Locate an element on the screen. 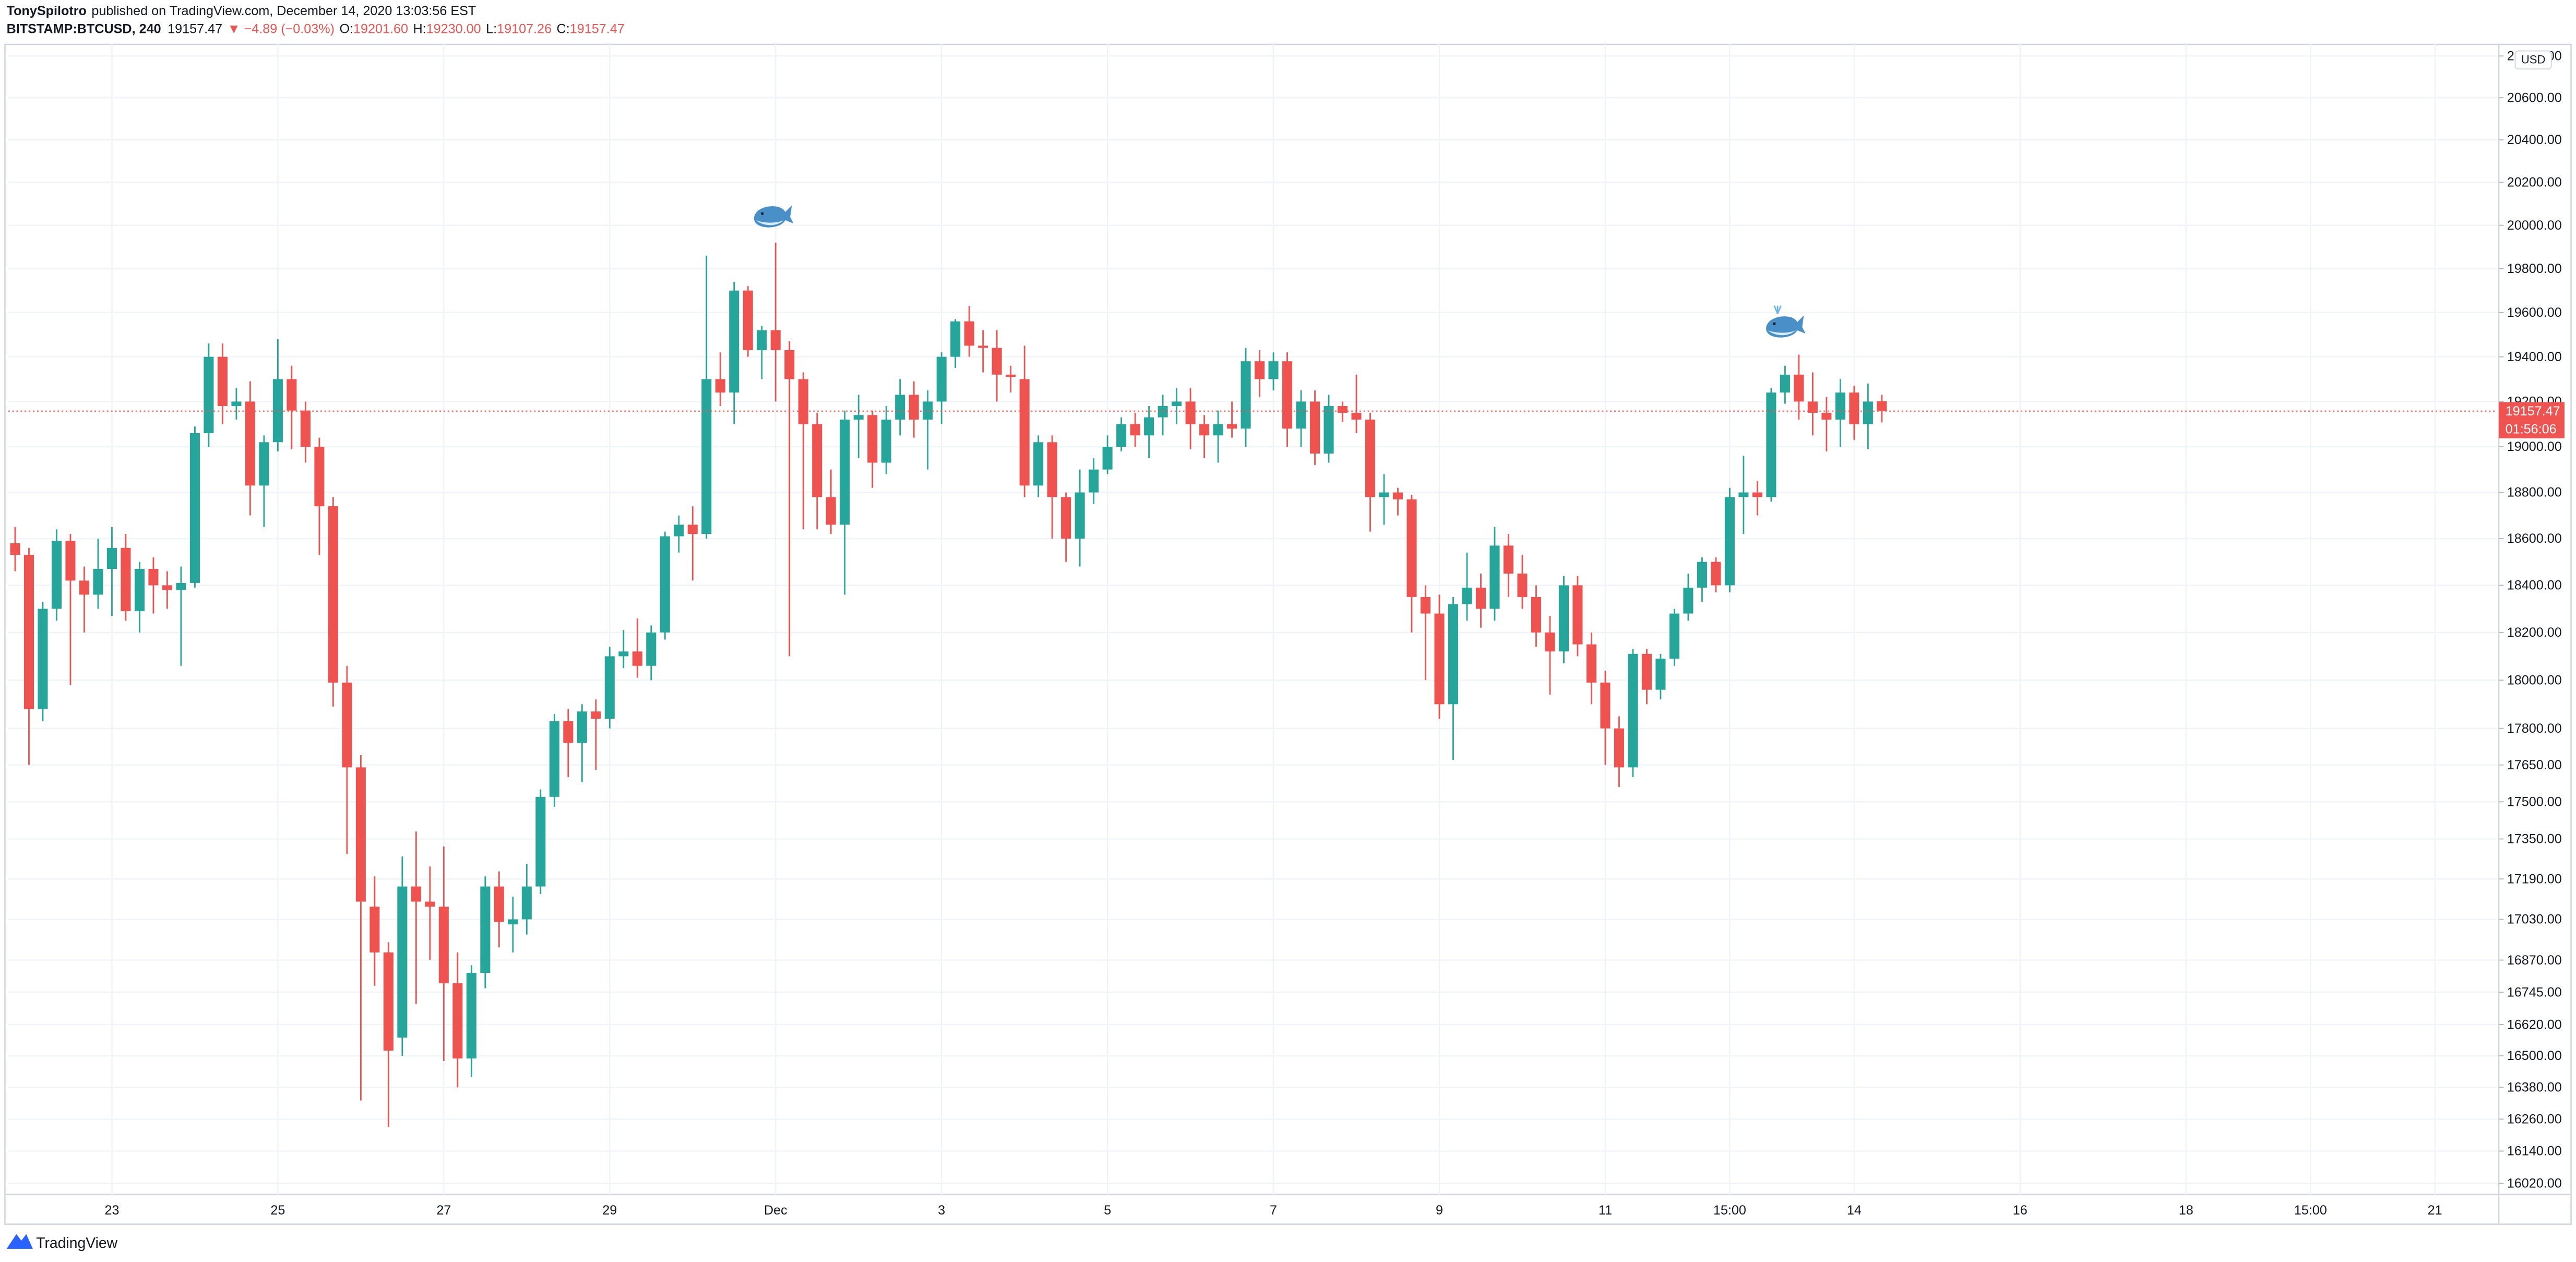 The width and height of the screenshot is (2576, 1262). last-price: 19157.47 is located at coordinates (195, 28).